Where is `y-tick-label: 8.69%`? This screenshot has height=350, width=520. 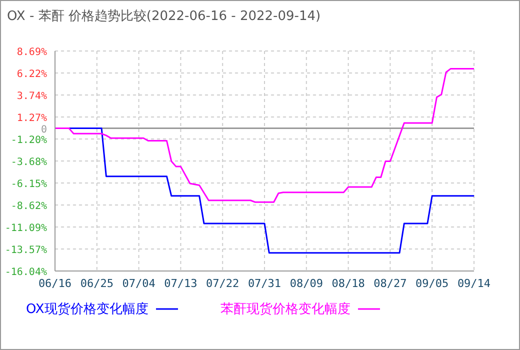
y-tick-label: 8.69% is located at coordinates (31, 52).